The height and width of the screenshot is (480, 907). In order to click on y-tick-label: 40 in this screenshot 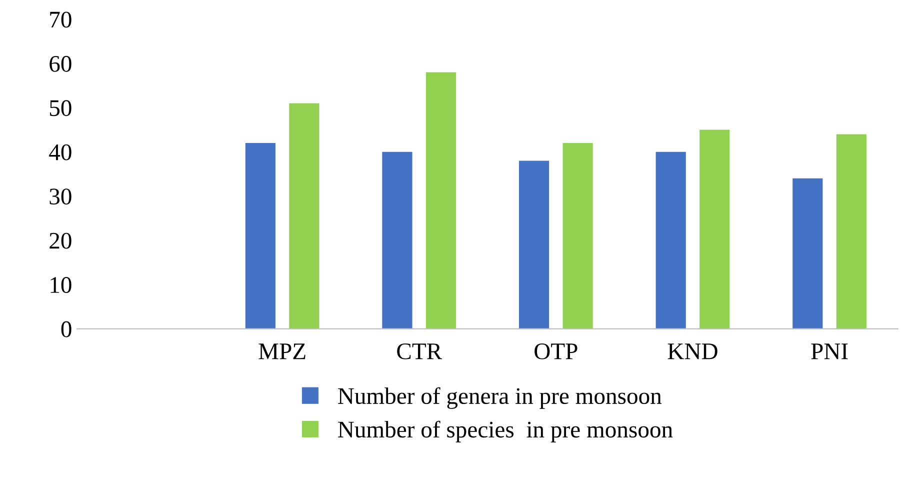, I will do `click(60, 152)`.